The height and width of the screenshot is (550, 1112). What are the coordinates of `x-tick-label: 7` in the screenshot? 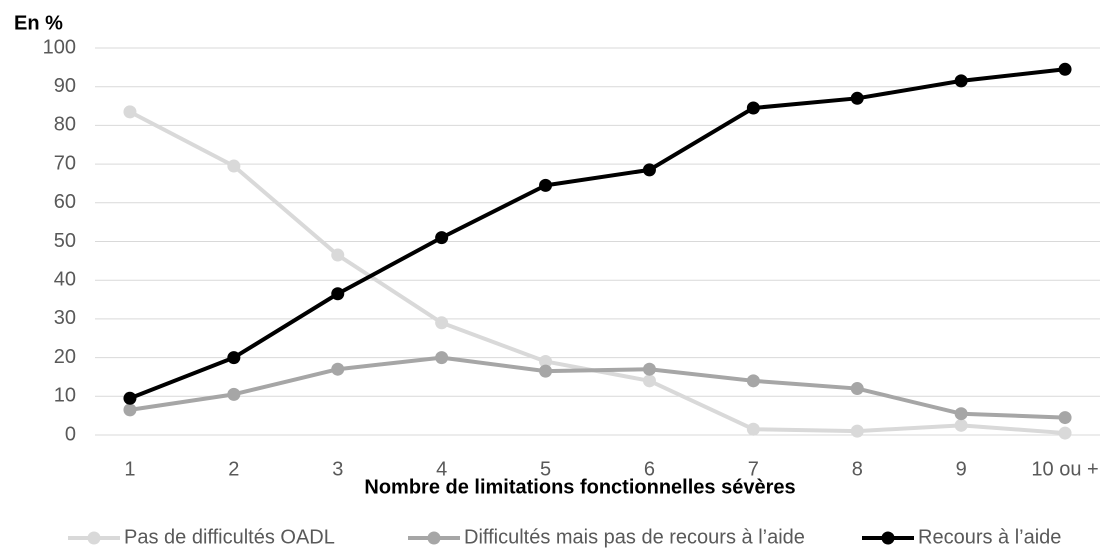 It's located at (753, 469).